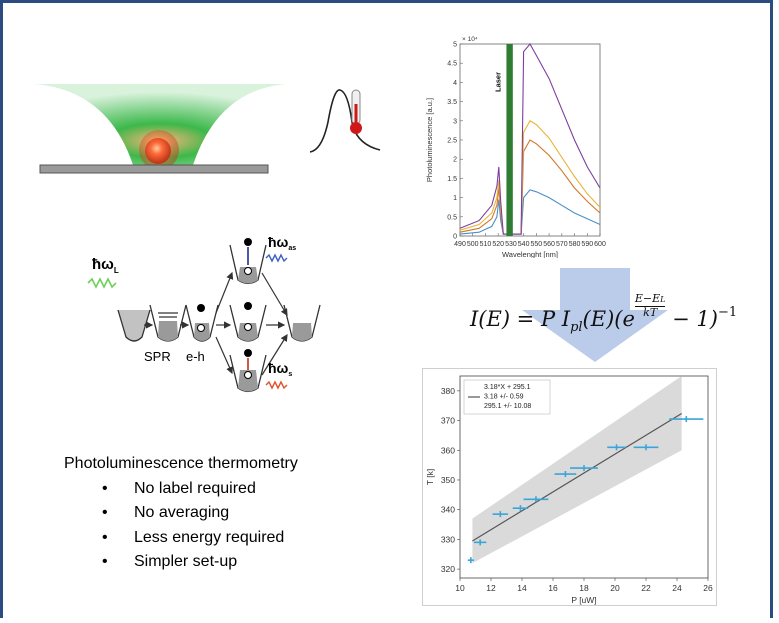 The image size is (779, 623). Describe the element at coordinates (600, 244) in the screenshot. I see `x-tick-label: 600` at that location.